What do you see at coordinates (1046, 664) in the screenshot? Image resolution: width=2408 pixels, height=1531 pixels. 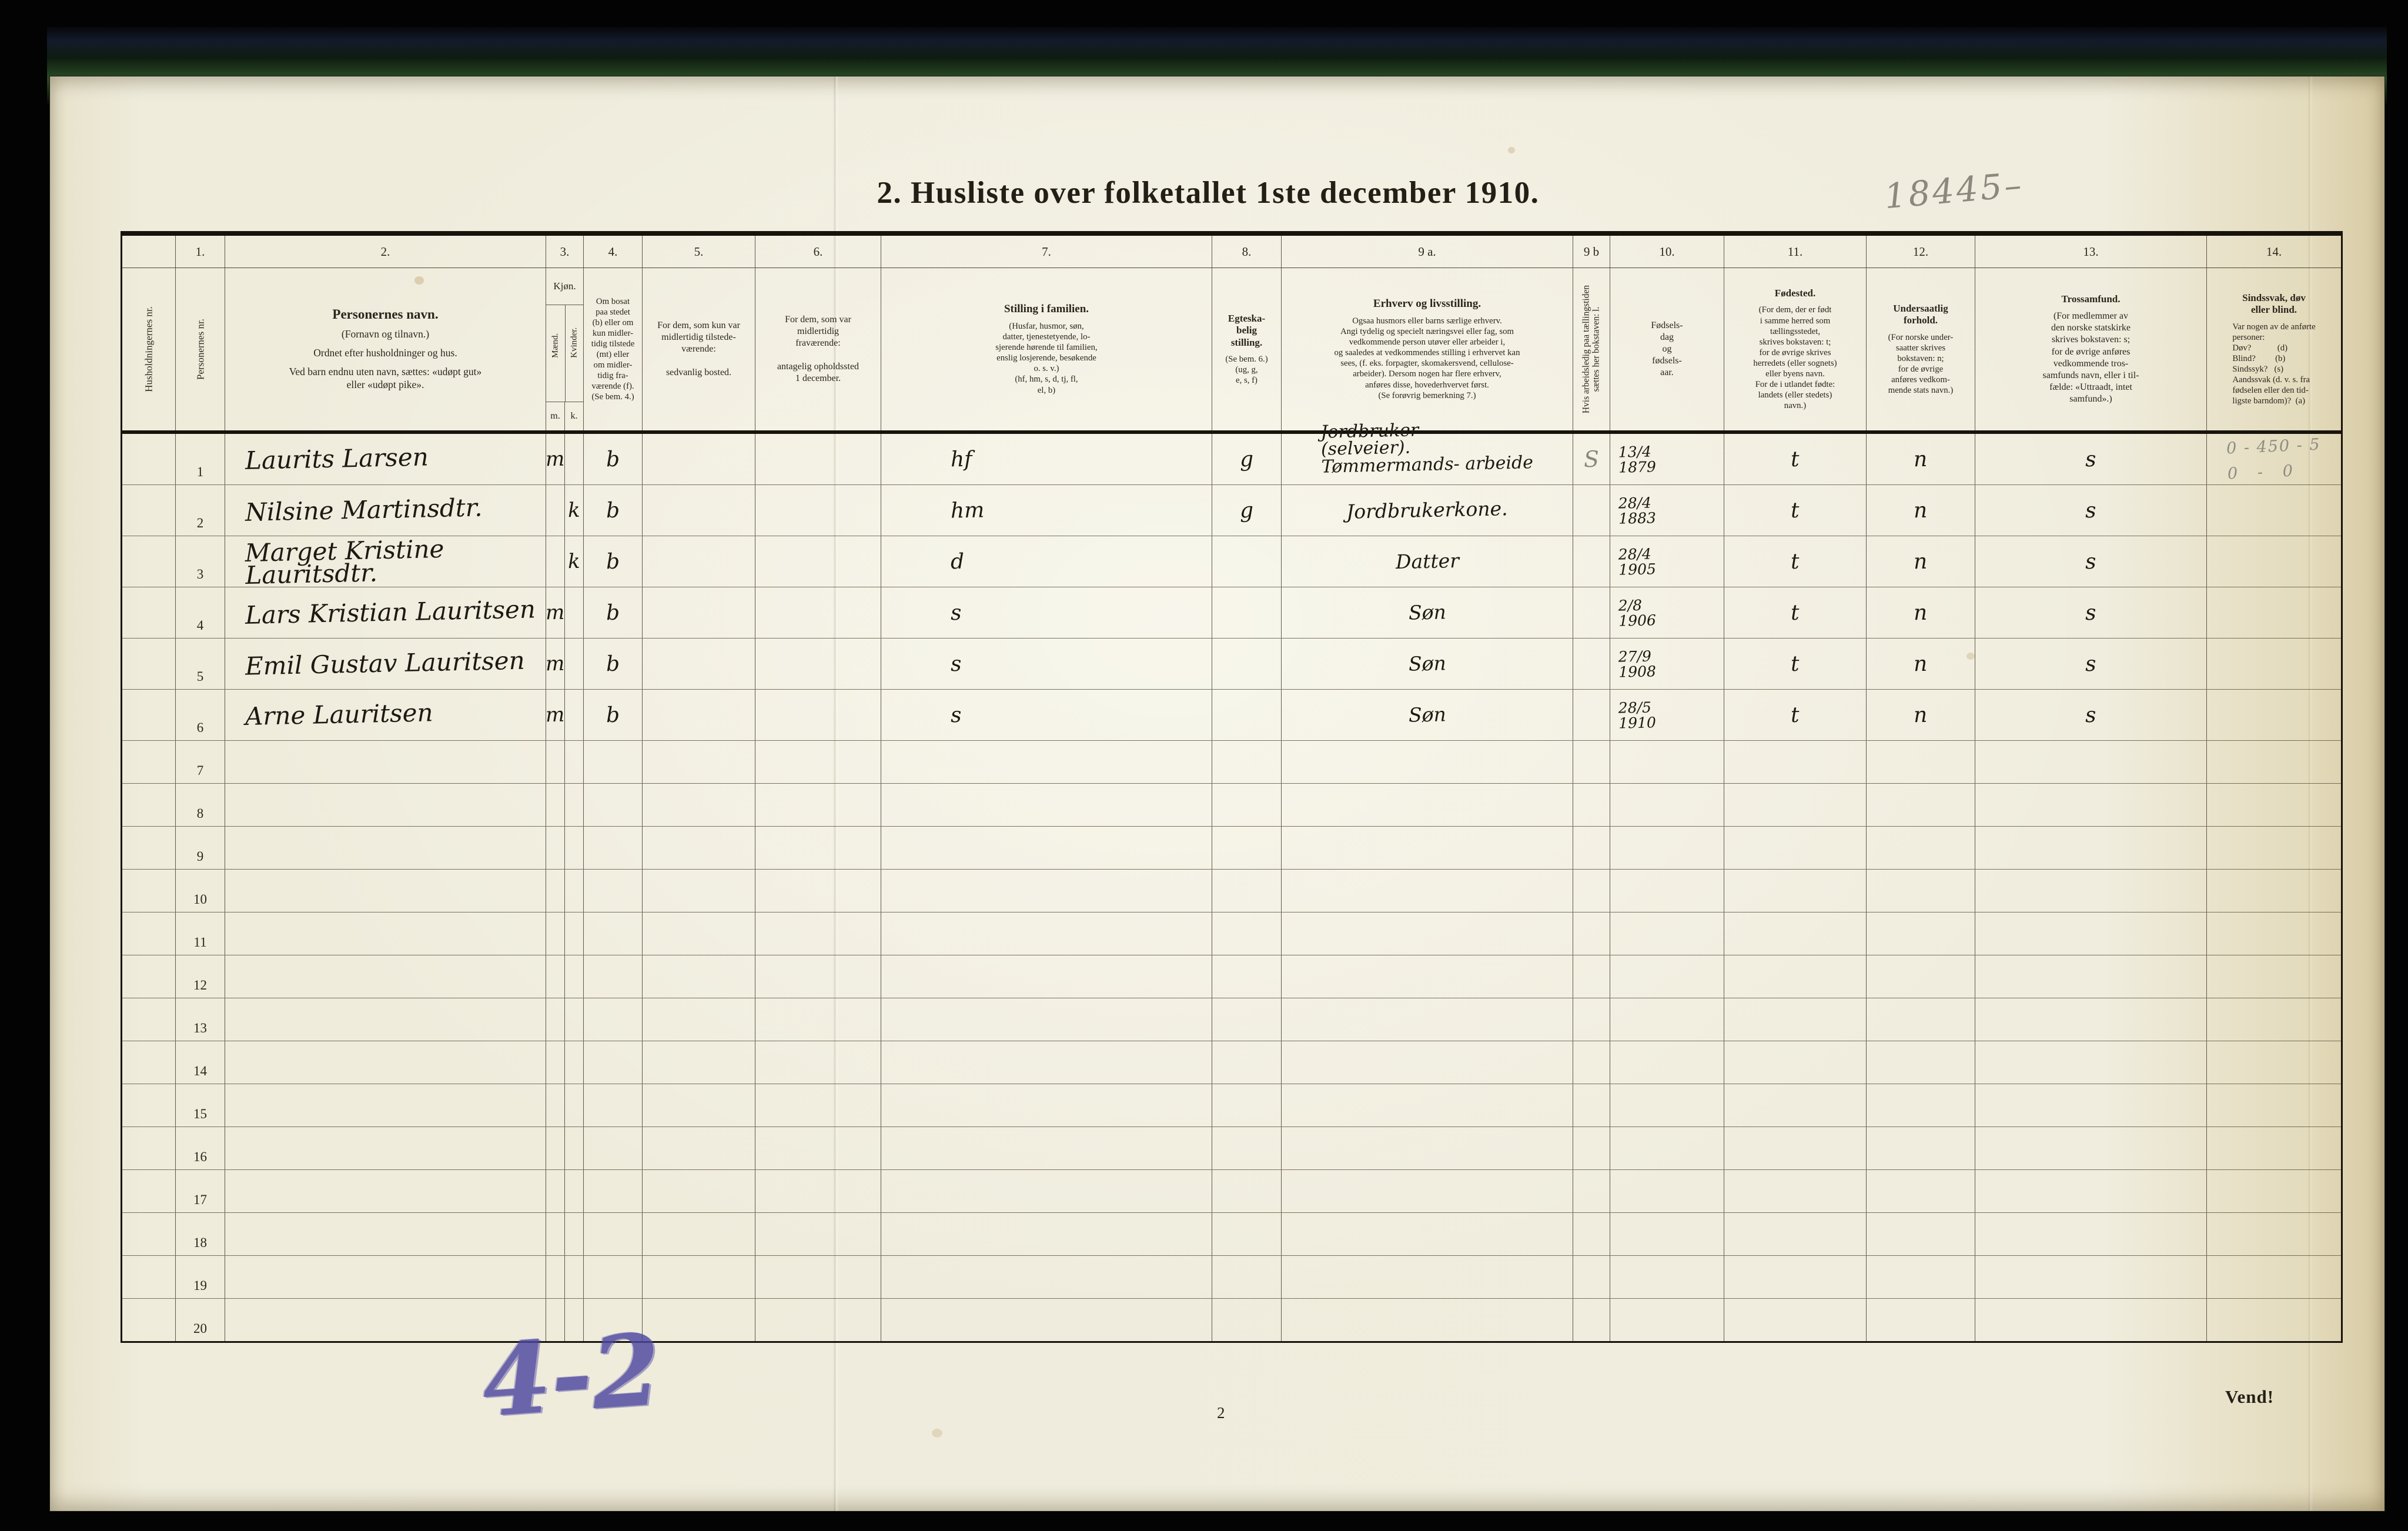 I see `cell-family-position: s` at bounding box center [1046, 664].